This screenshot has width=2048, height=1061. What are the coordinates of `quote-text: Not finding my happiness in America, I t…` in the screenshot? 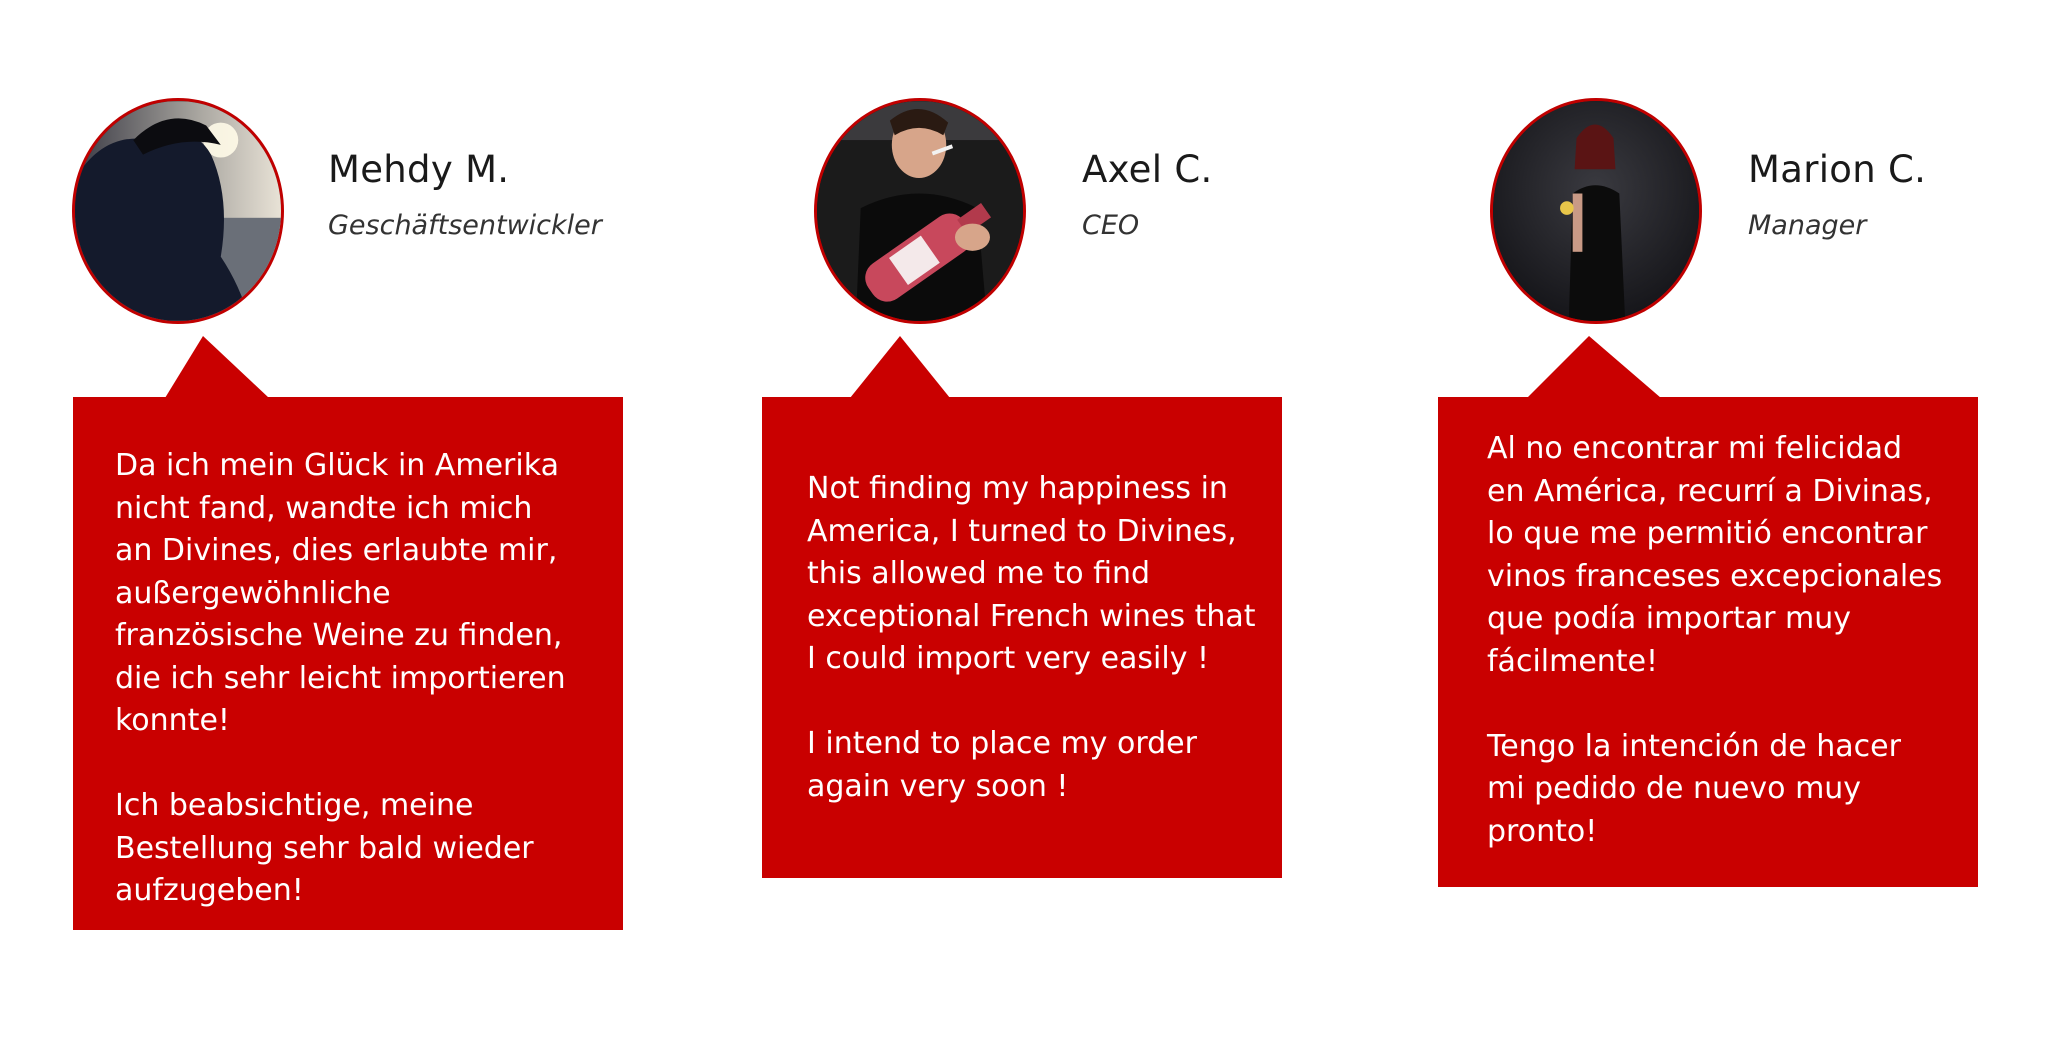 It's located at (1031, 637).